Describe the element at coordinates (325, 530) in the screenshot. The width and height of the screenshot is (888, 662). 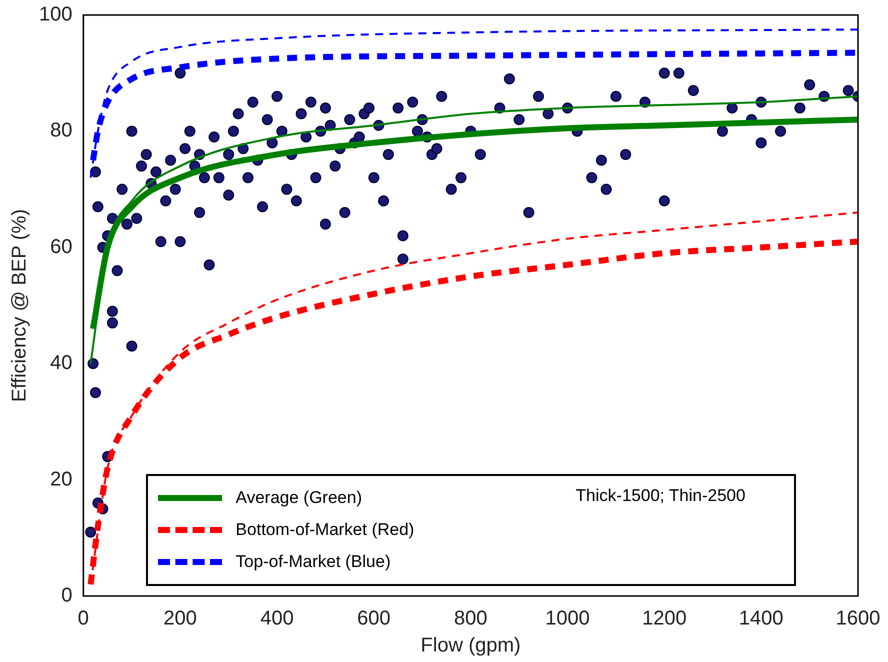
I see `legend-label: Bottom-of-Market (Red)` at that location.